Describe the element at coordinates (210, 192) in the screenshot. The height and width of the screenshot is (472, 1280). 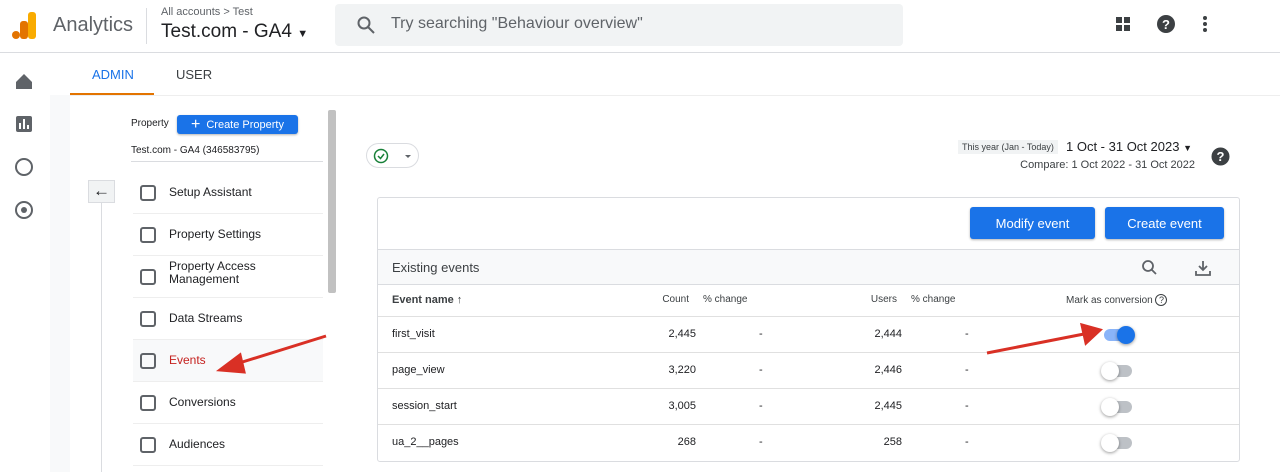
I see `nav-label: Setup Assistant` at that location.